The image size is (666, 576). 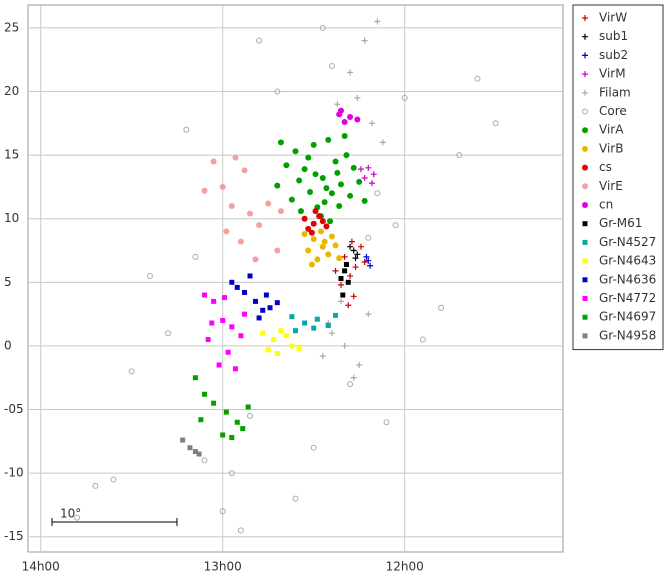 What do you see at coordinates (627, 279) in the screenshot?
I see `legend-label: Gr-N4636` at bounding box center [627, 279].